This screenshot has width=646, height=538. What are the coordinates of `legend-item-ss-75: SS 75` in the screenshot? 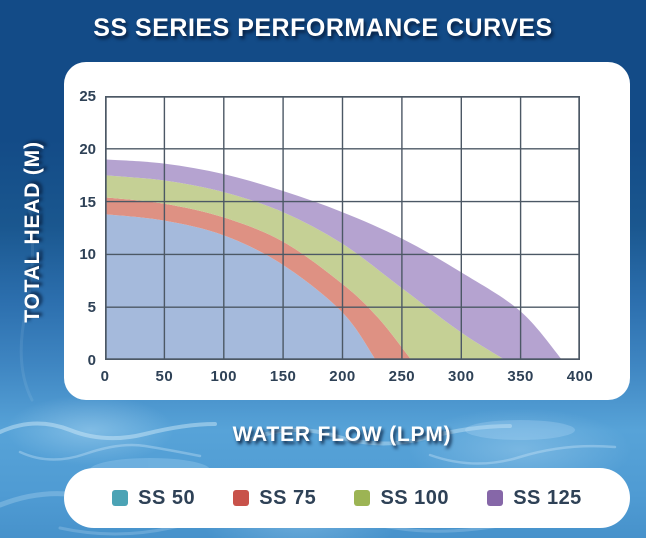 It's located at (274, 498).